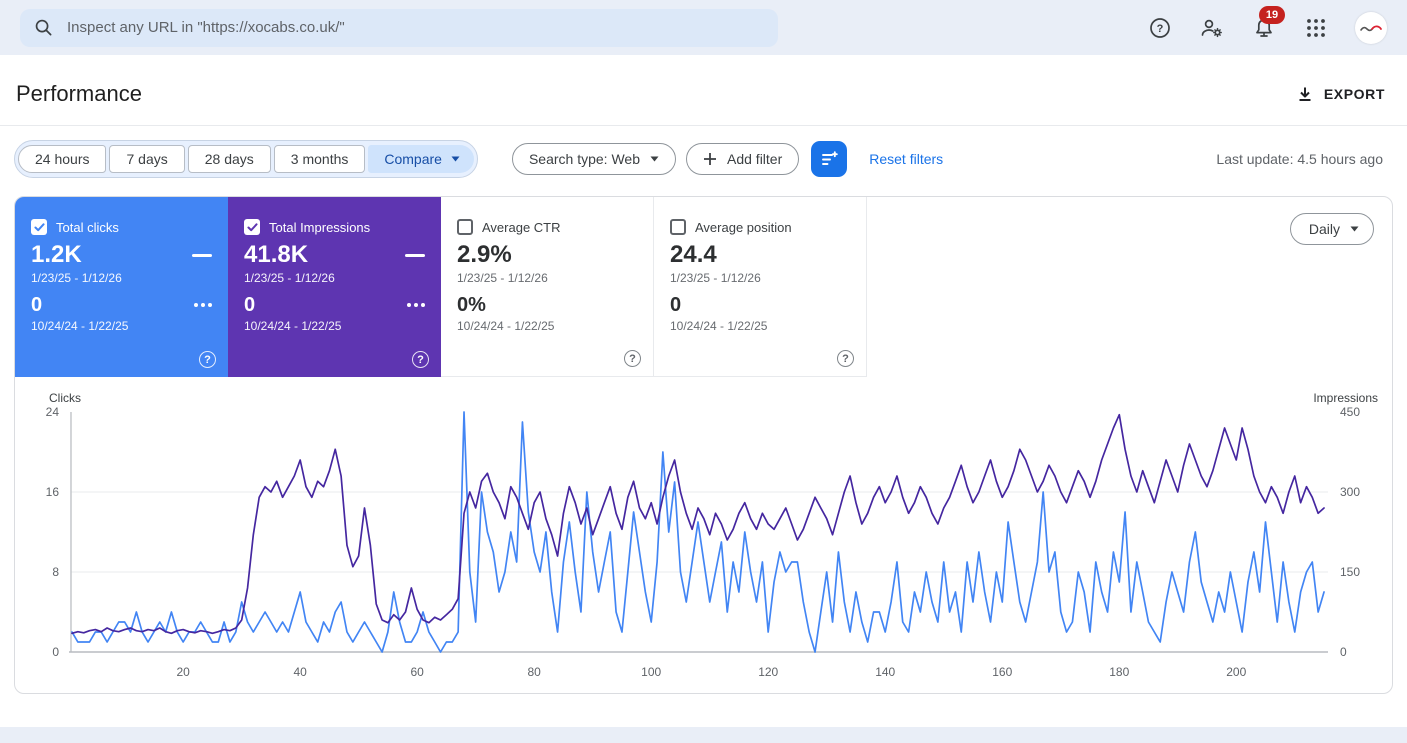 This screenshot has height=743, width=1407. Describe the element at coordinates (693, 254) in the screenshot. I see `metric-value-current: 24.4` at that location.